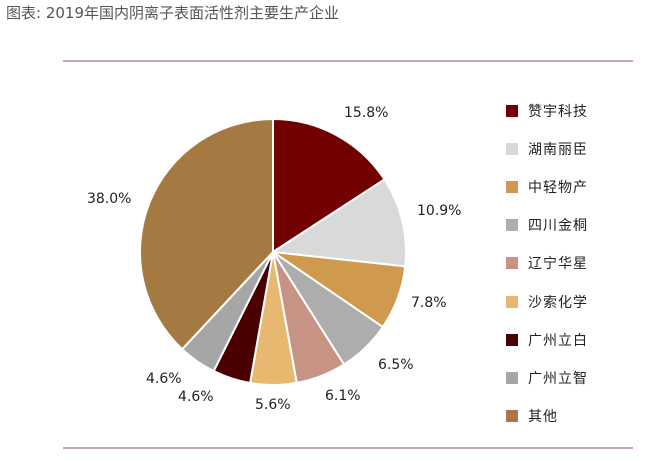 This screenshot has height=461, width=660. Describe the element at coordinates (558, 188) in the screenshot. I see `legend-label: 中轻物产` at that location.